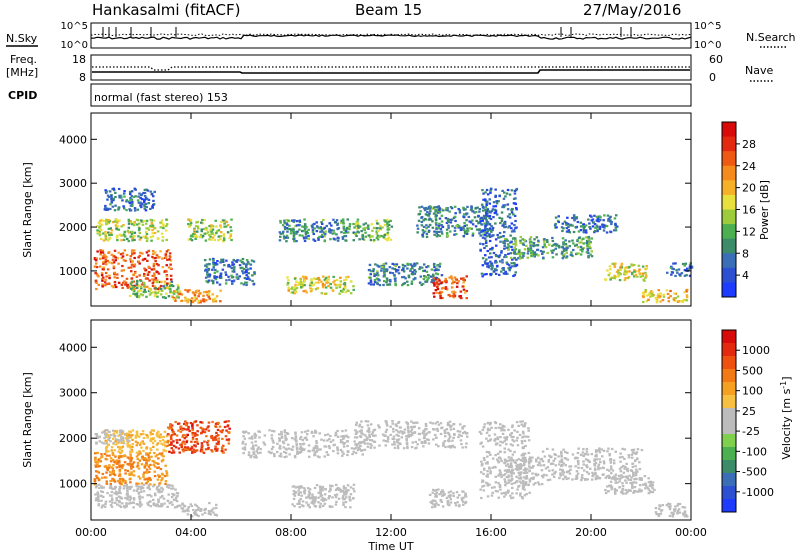  What do you see at coordinates (305, 444) in the screenshot?
I see `scatter-region` at bounding box center [305, 444].